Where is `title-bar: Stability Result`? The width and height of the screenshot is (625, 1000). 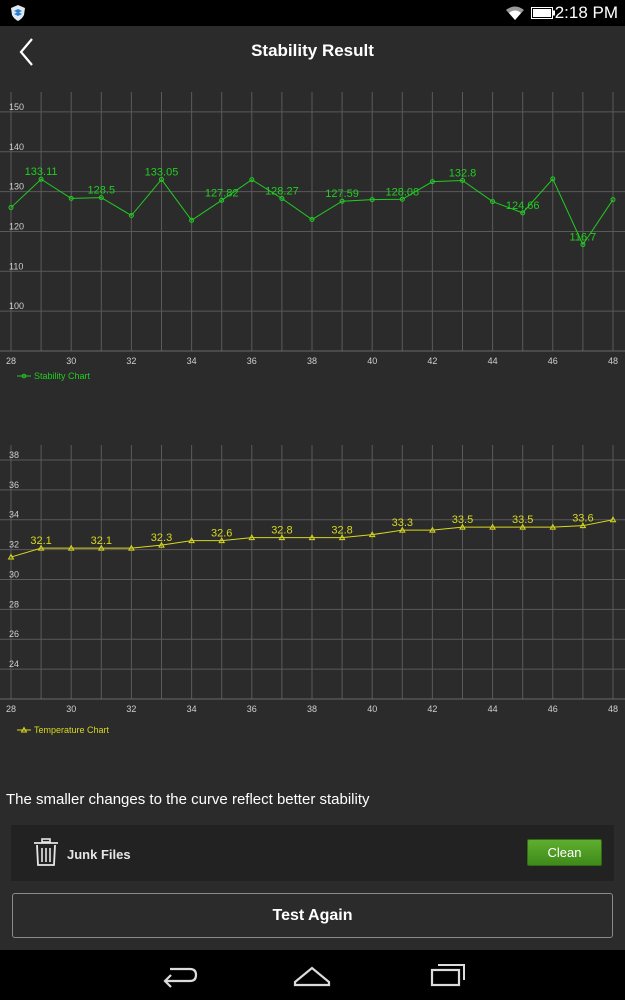 title-bar: Stability Result is located at coordinates (312, 52).